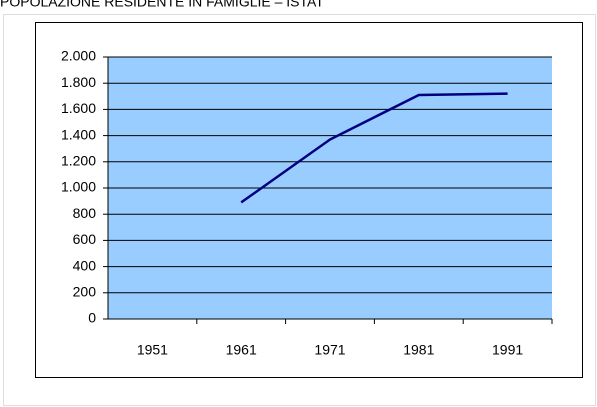 The width and height of the screenshot is (597, 407). I want to click on y-tick-label: 1.800, so click(78, 82).